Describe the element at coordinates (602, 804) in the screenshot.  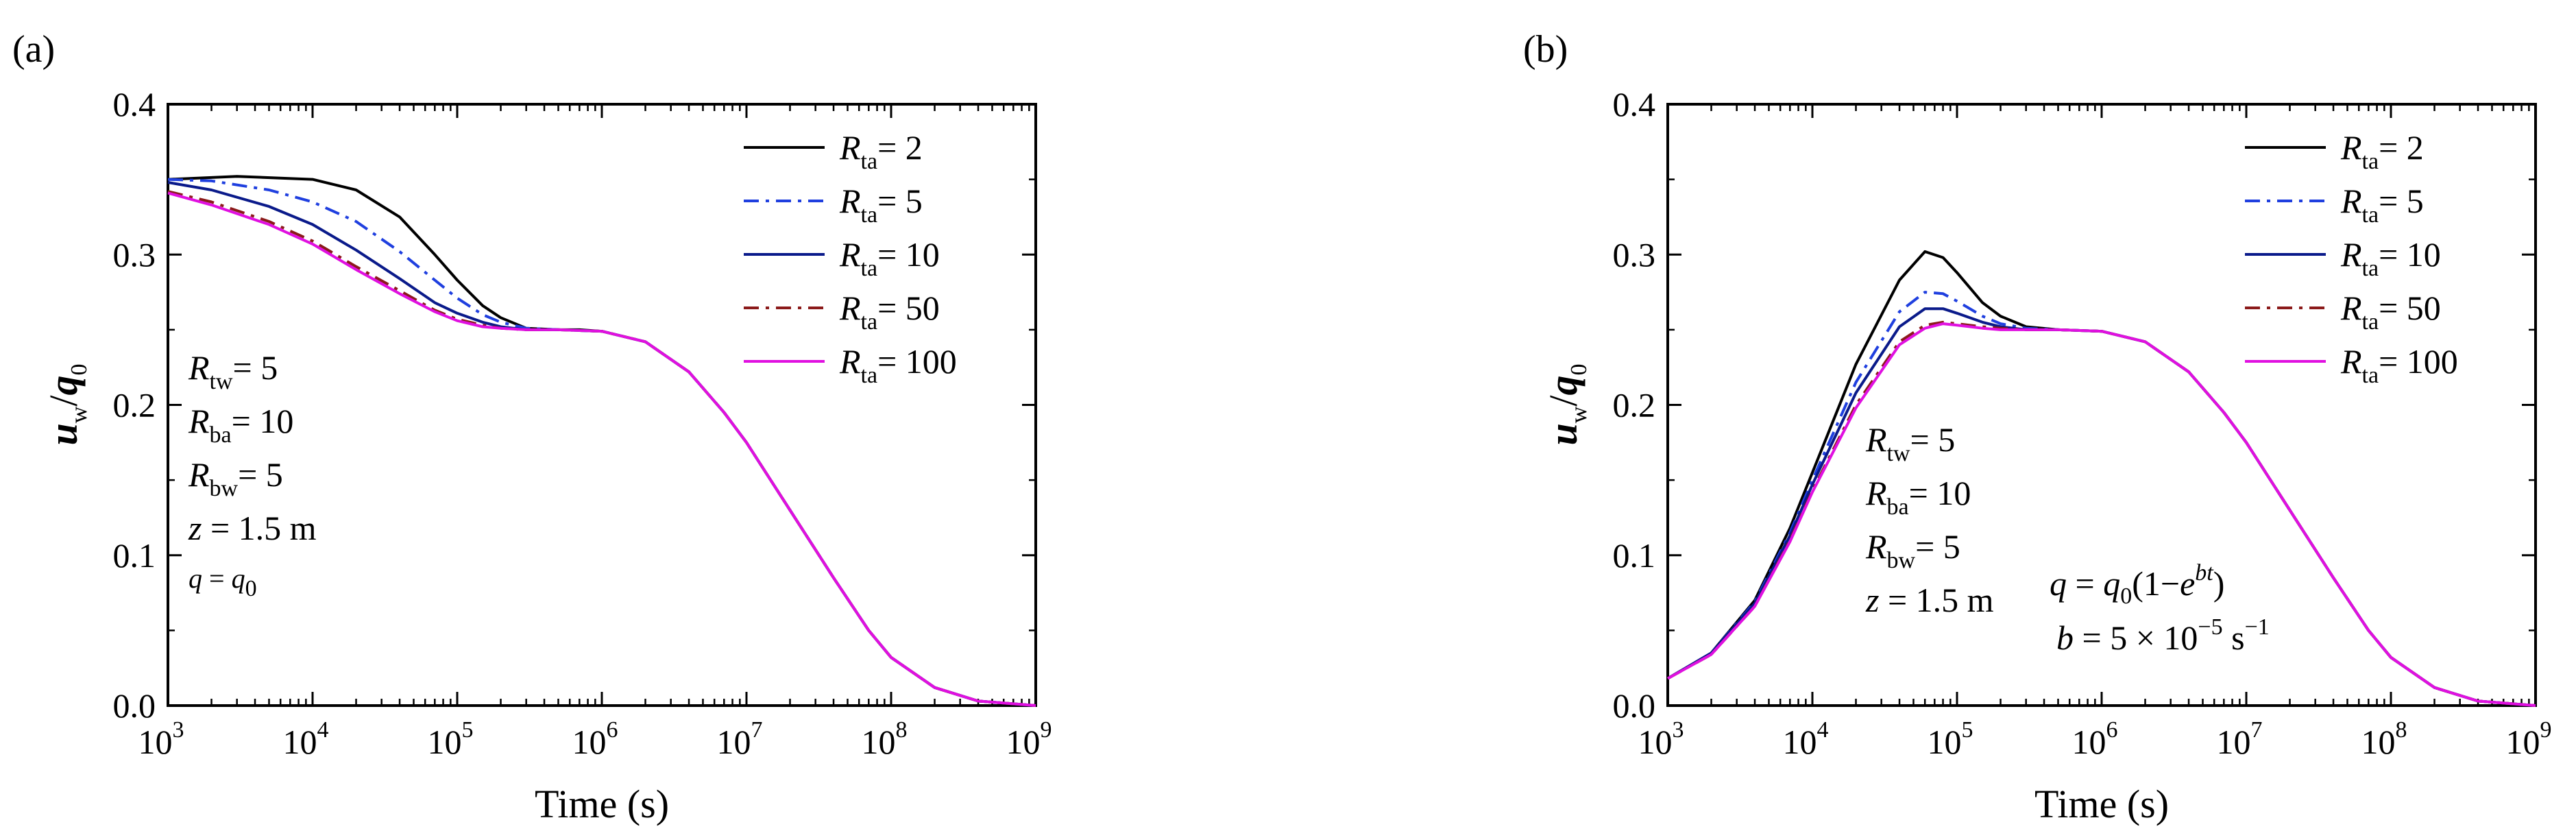
I see `panel-a-xlabel: Time (s)` at that location.